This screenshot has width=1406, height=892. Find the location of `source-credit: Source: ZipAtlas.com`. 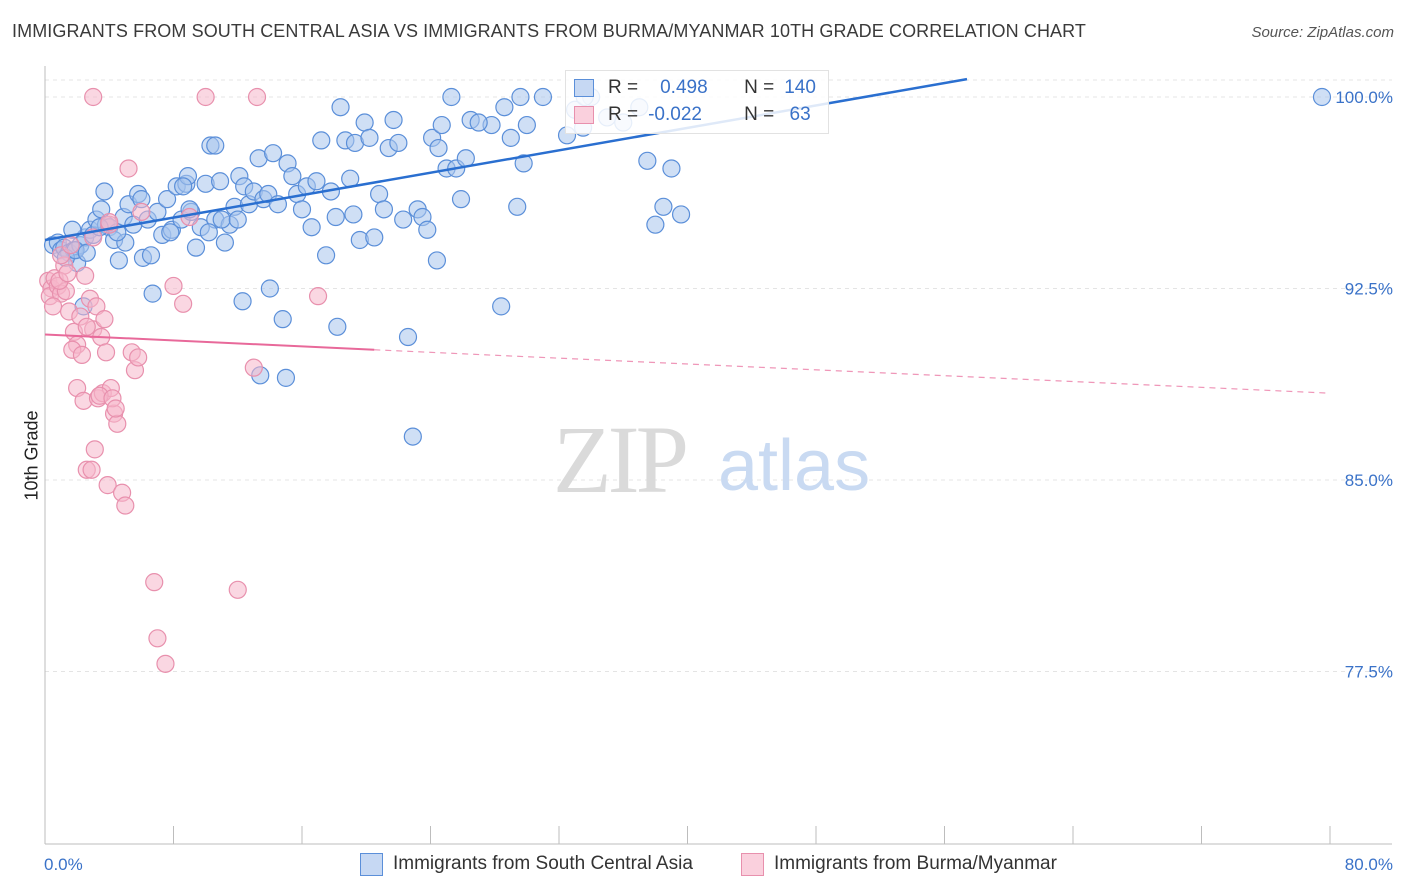

source-credit: Source: ZipAtlas.com is located at coordinates (1322, 32).